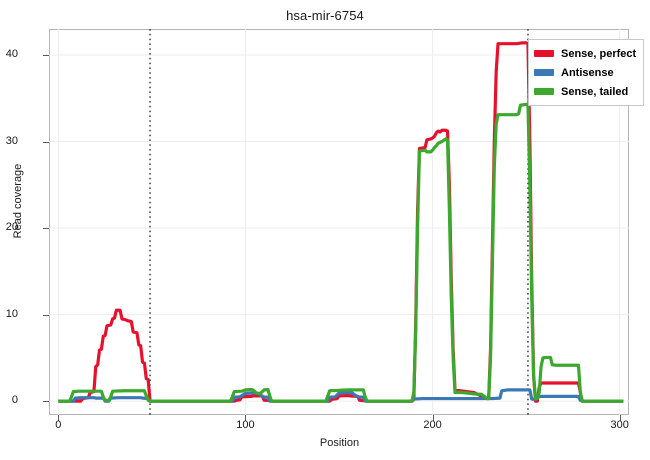 This screenshot has width=650, height=460. What do you see at coordinates (14, 400) in the screenshot?
I see `y-tick-label: 0` at bounding box center [14, 400].